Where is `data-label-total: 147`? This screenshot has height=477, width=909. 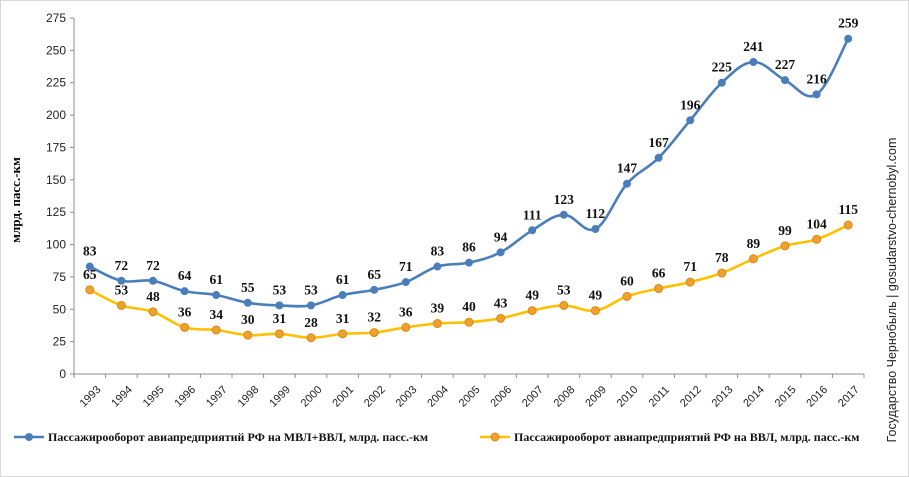 data-label-total: 147 is located at coordinates (627, 168).